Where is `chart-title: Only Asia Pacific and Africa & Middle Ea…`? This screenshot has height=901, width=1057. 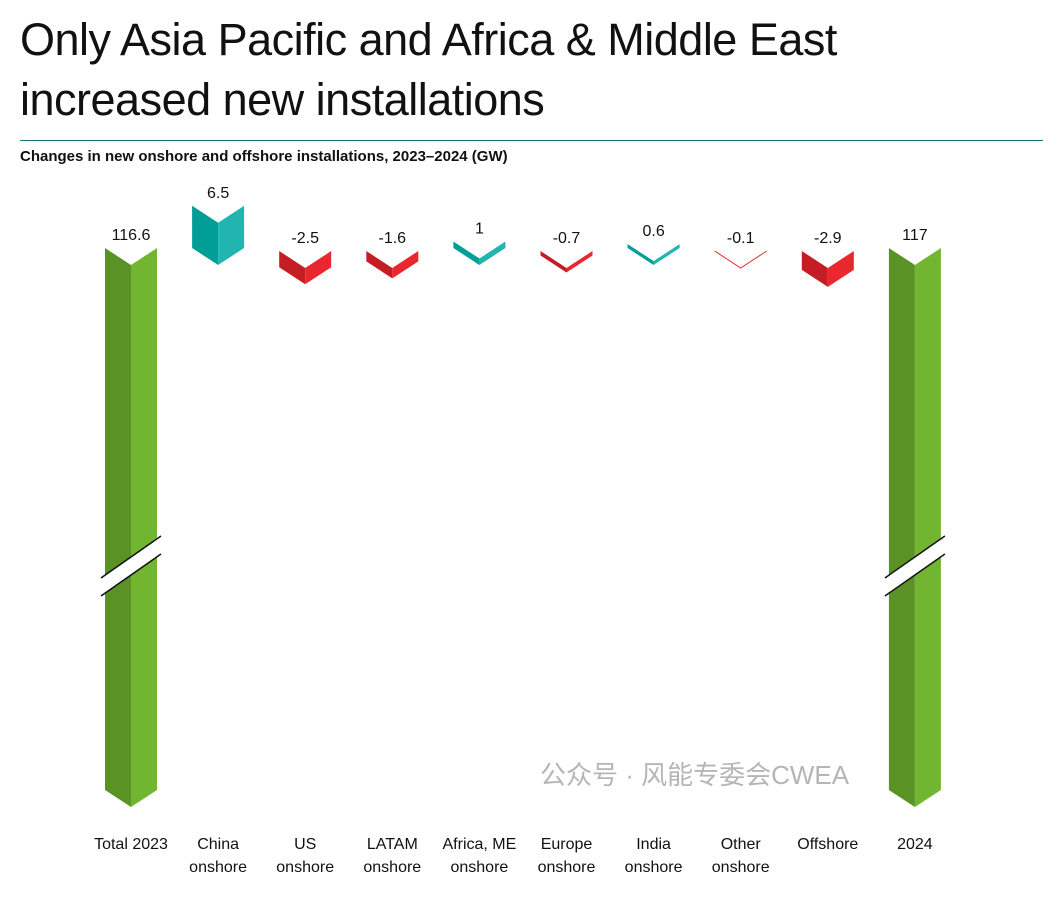 chart-title: Only Asia Pacific and Africa & Middle Ea… is located at coordinates (428, 70).